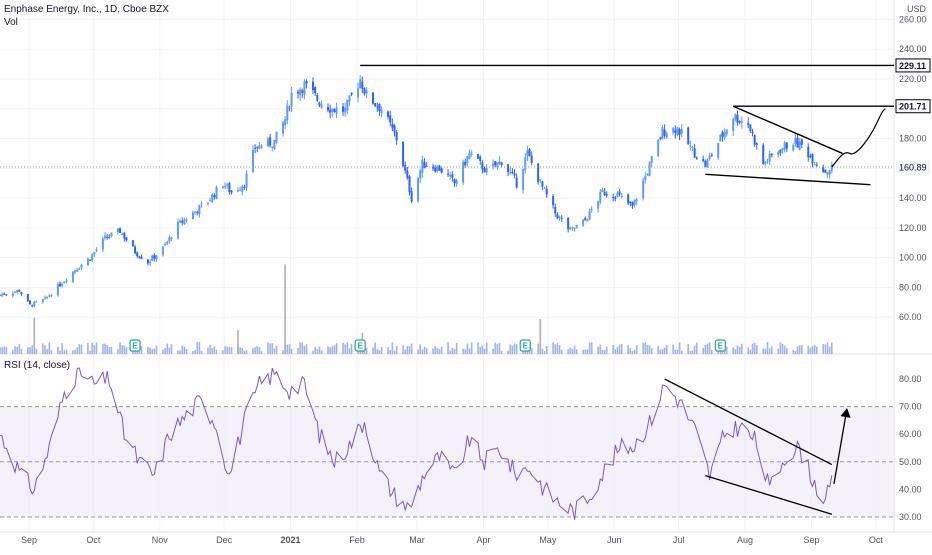  I want to click on svg-text: 160.89, so click(913, 168).